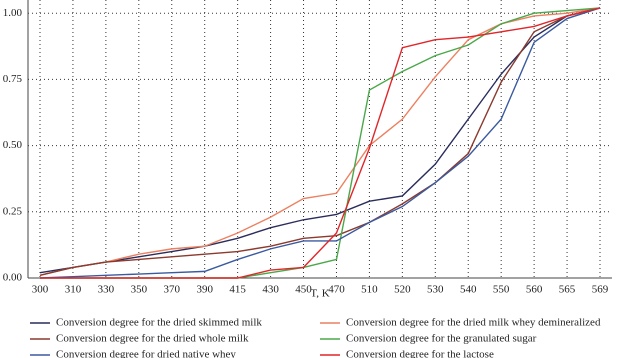 The height and width of the screenshot is (358, 617). Describe the element at coordinates (435, 290) in the screenshot. I see `x-tick-label: 530` at that location.